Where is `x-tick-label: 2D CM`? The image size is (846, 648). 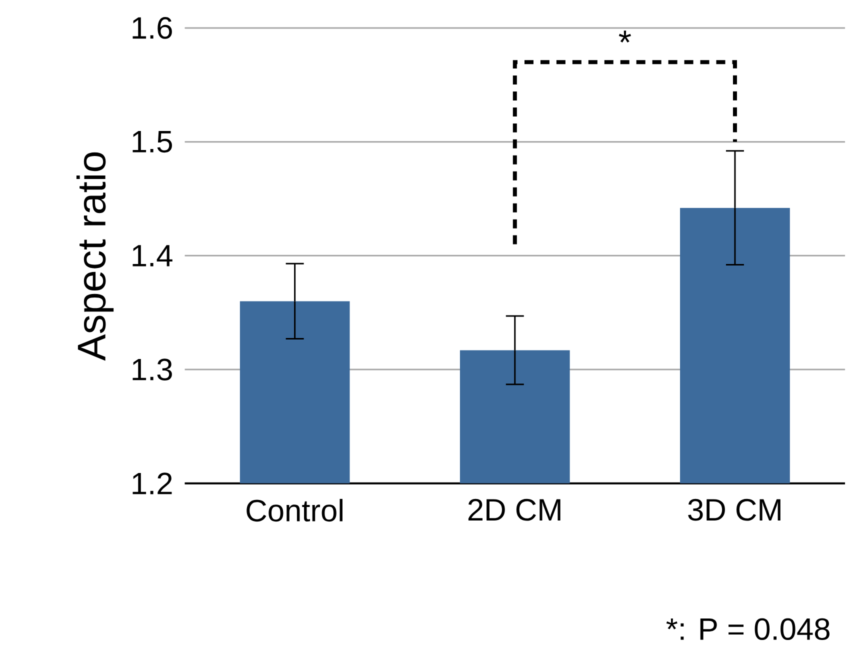 x-tick-label: 2D CM is located at coordinates (514, 509).